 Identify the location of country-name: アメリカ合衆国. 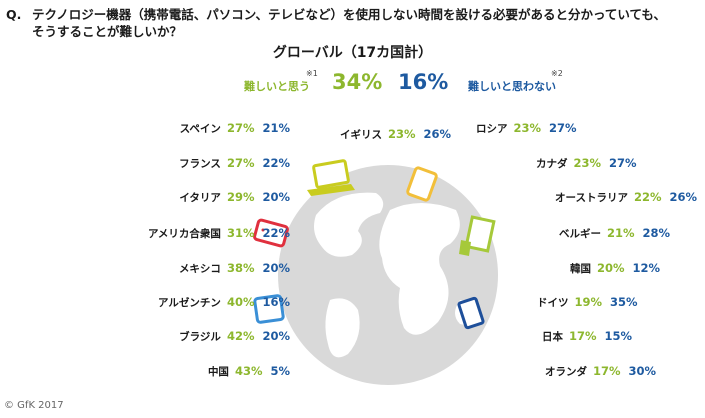
(184, 234).